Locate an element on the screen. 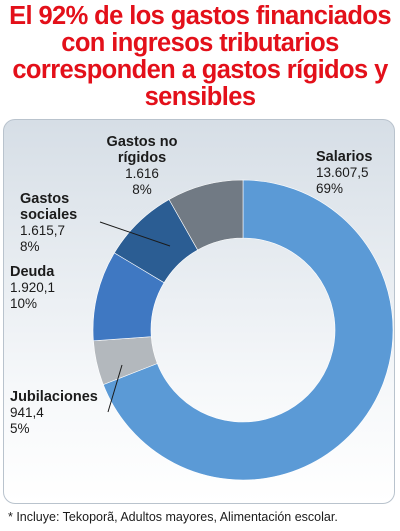 The width and height of the screenshot is (400, 531). label-value: 1.616 is located at coordinates (142, 173).